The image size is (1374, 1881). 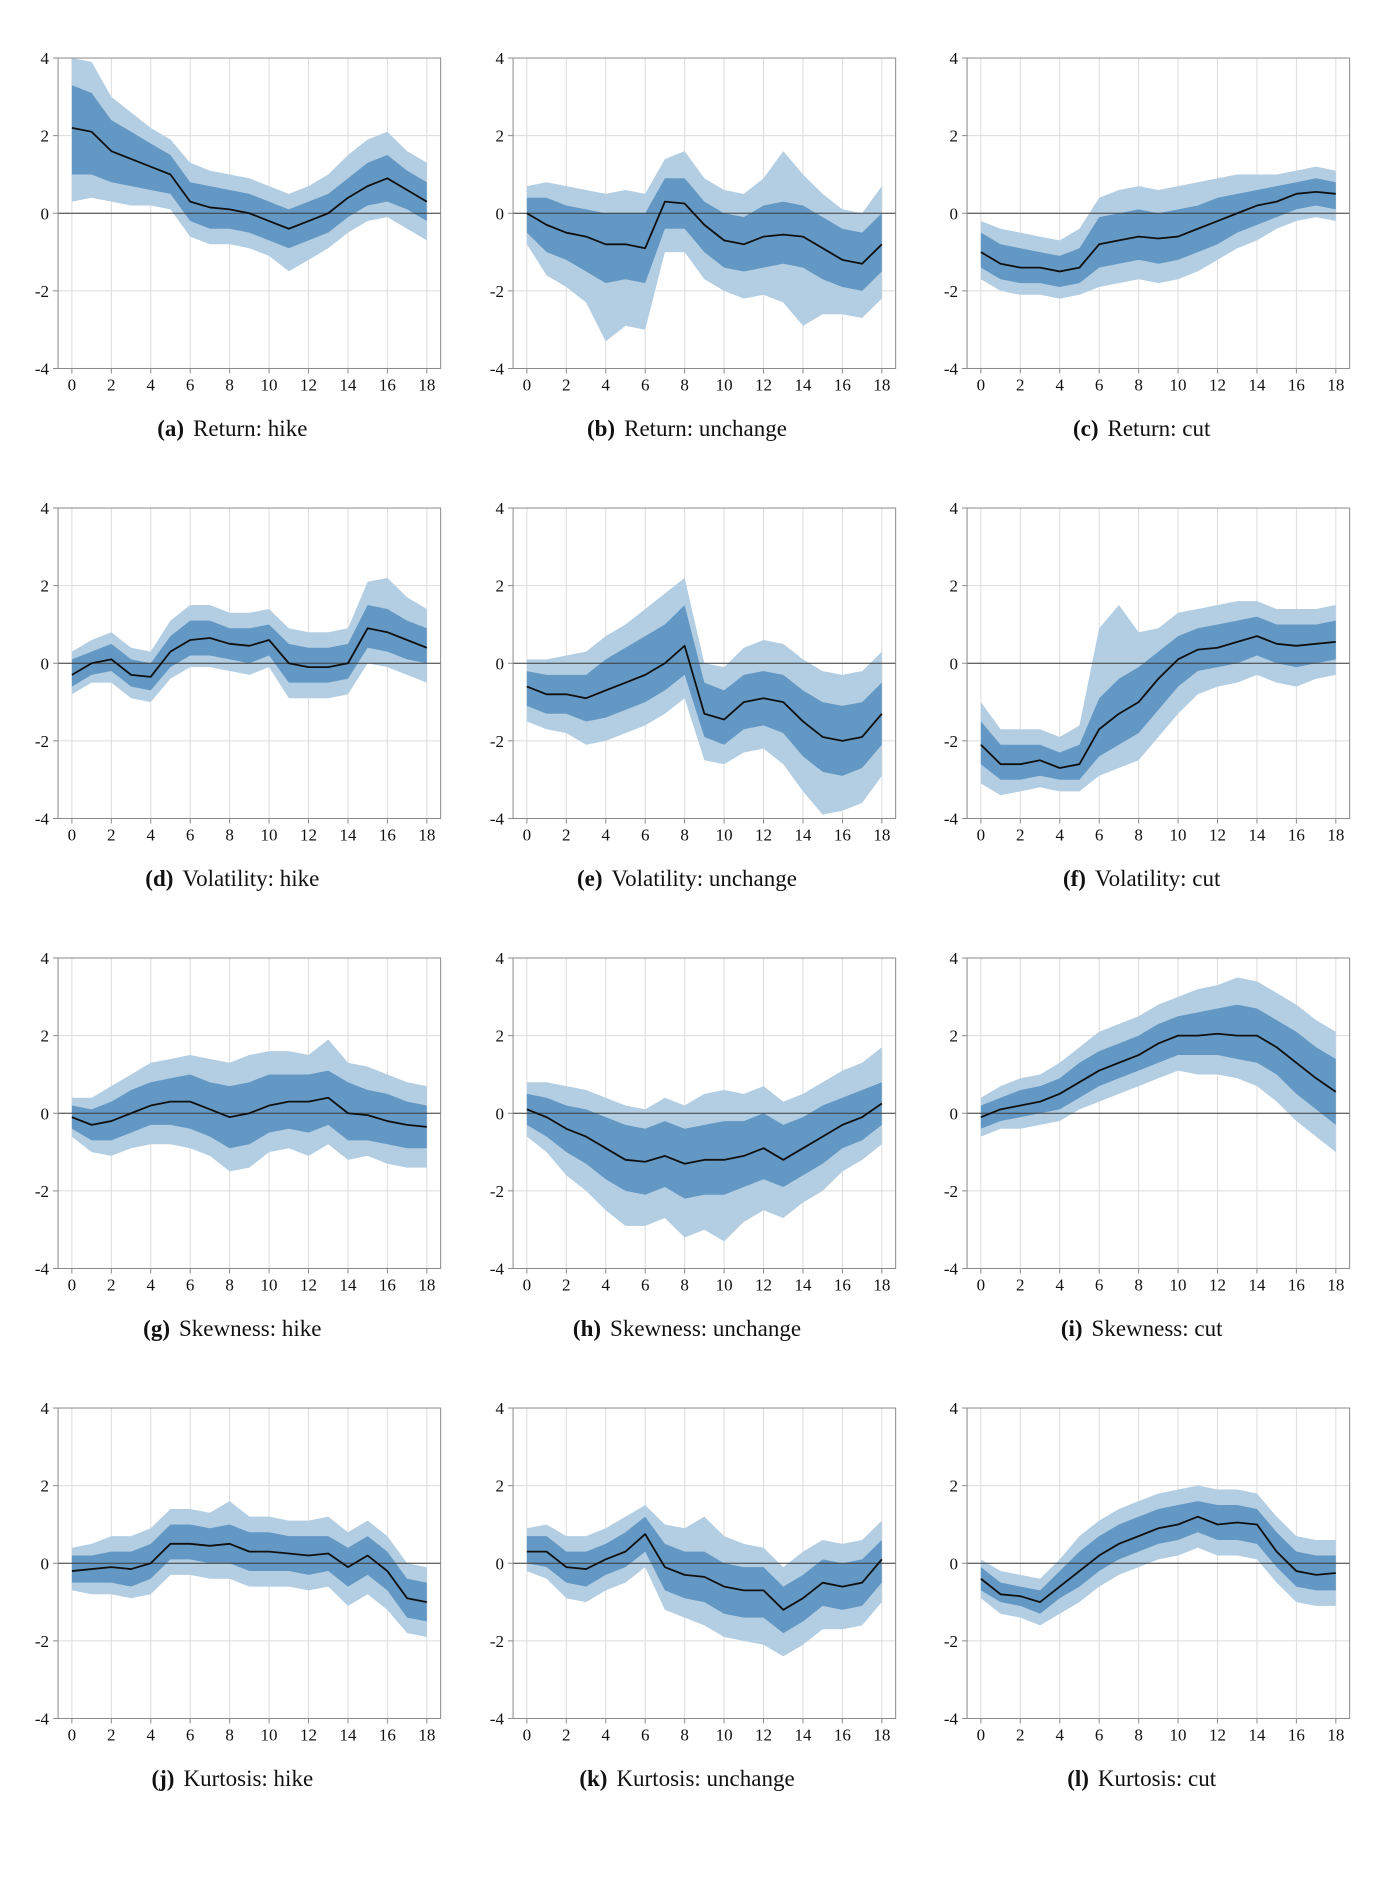 What do you see at coordinates (232, 244) in the screenshot?
I see `panel-a: 0 2 4 6 8 10 12 14 16 18 -4 -2 0 2 4 (a) Return: hike` at bounding box center [232, 244].